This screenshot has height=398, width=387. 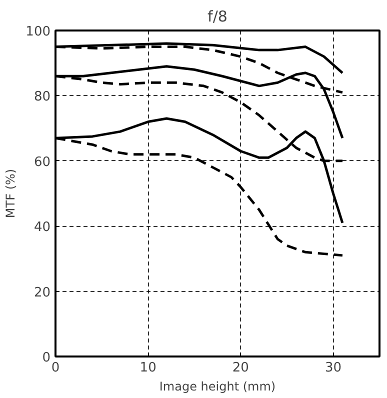 I want to click on y-tick-label: 80, so click(x=42, y=97).